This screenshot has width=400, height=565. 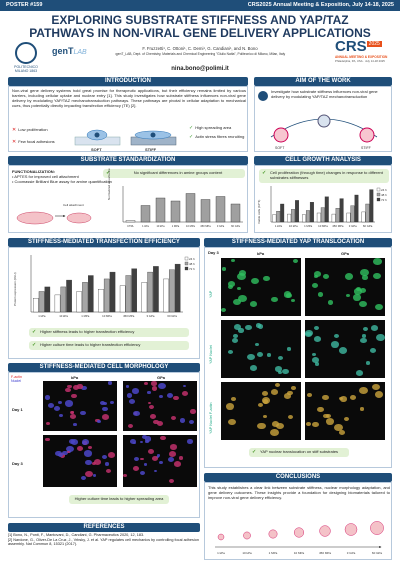 What do you see at coordinates (384, 190) in the screenshot?
I see `legend-label: 24 h` at bounding box center [384, 190].